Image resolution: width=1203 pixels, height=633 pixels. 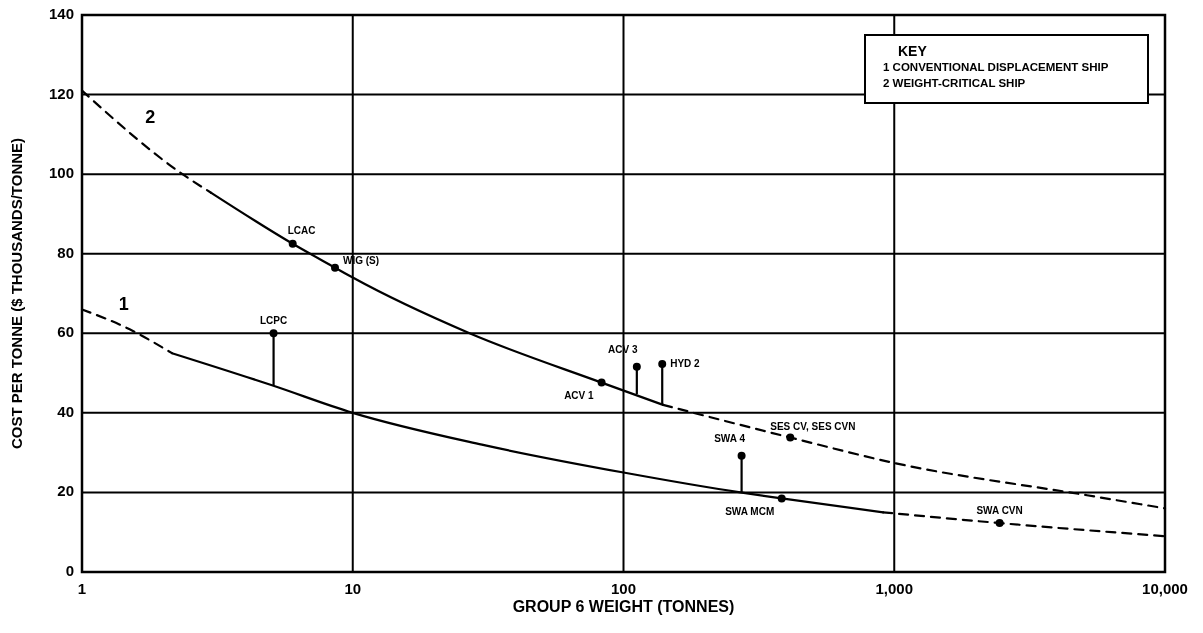 What do you see at coordinates (685, 363) in the screenshot?
I see `annotation: HYD 2` at bounding box center [685, 363].